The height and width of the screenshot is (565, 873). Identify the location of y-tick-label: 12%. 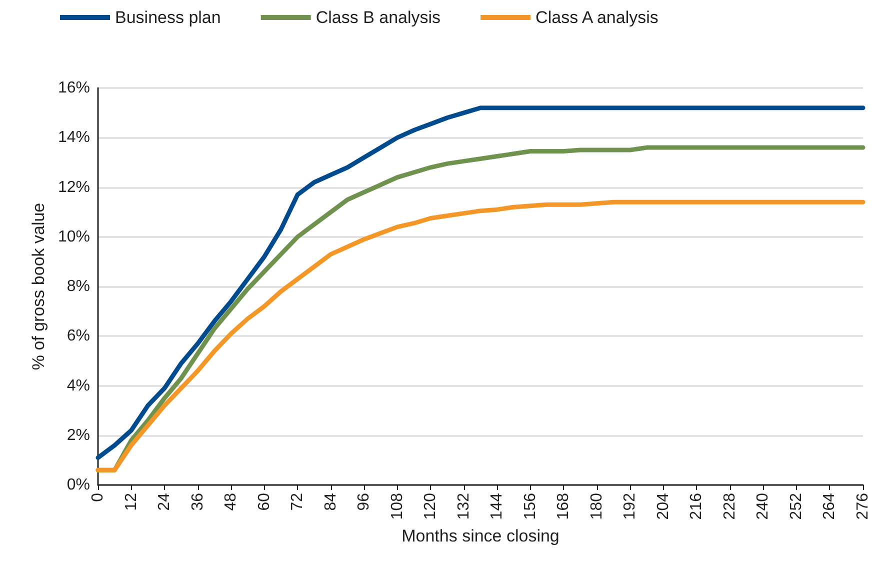
(74, 187).